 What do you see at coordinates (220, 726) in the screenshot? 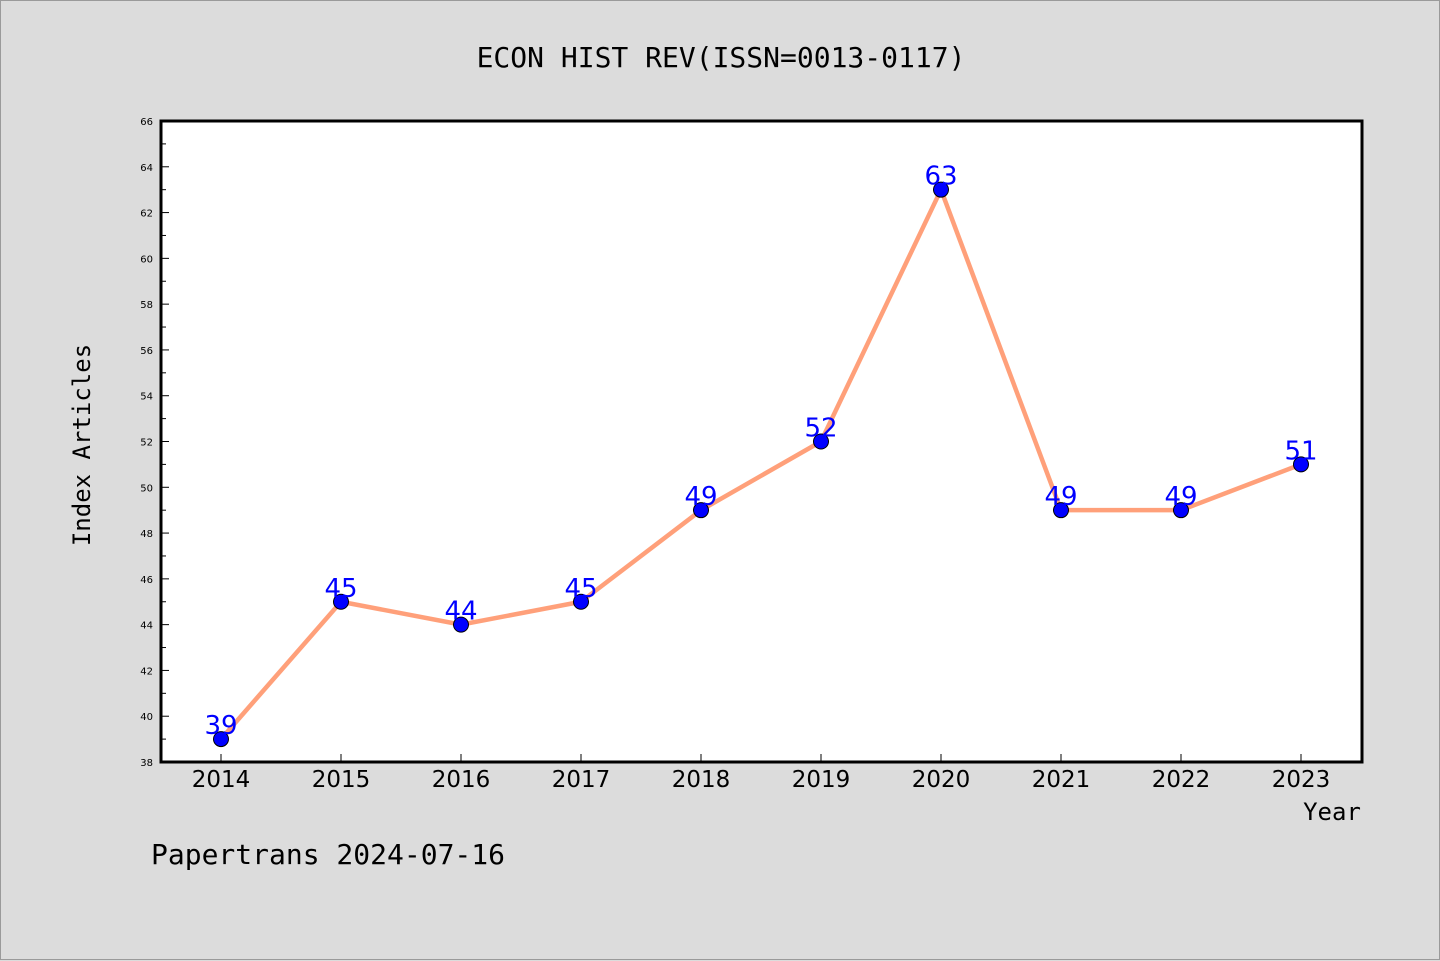
I see `data-label: 39` at bounding box center [220, 726].